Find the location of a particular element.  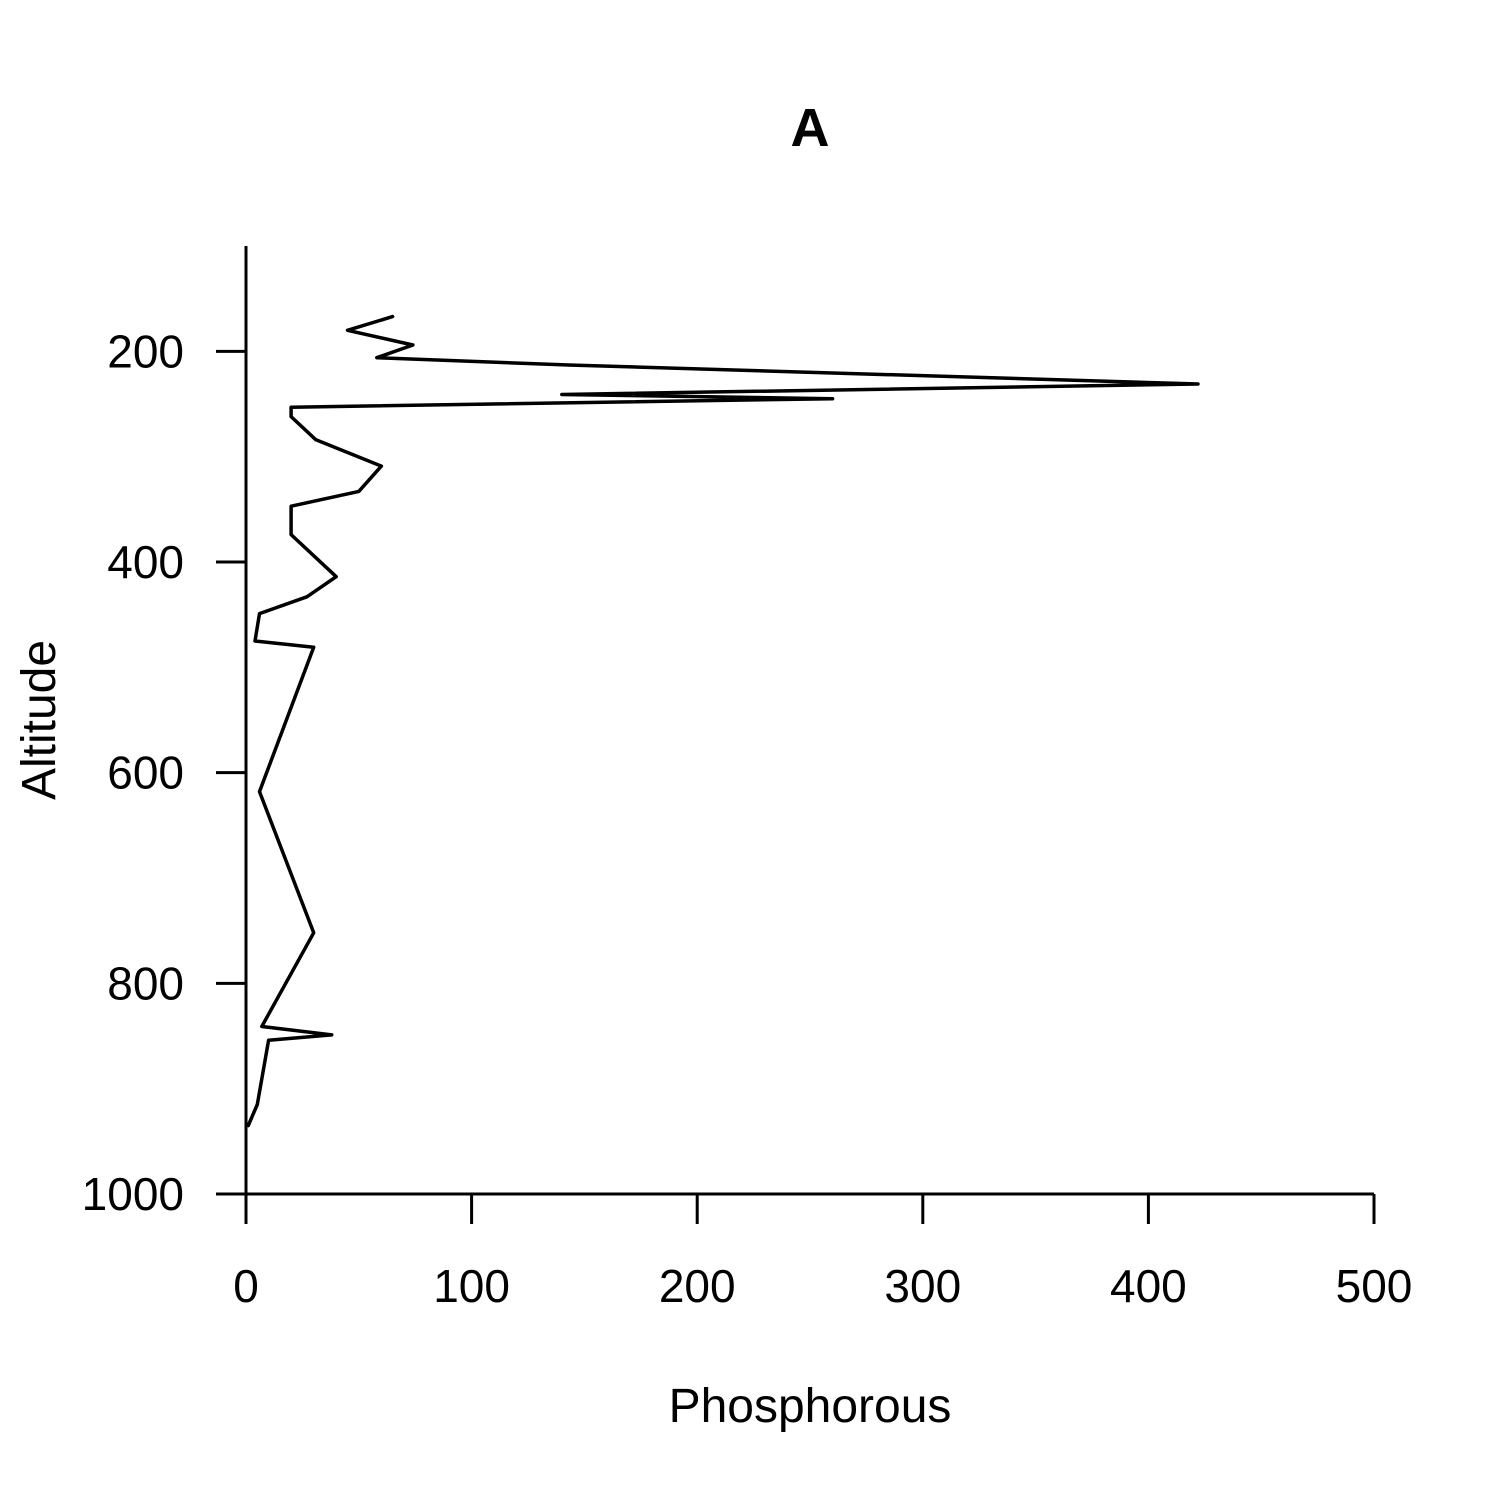

x-axis-label: Phosphorous is located at coordinates (810, 1406).